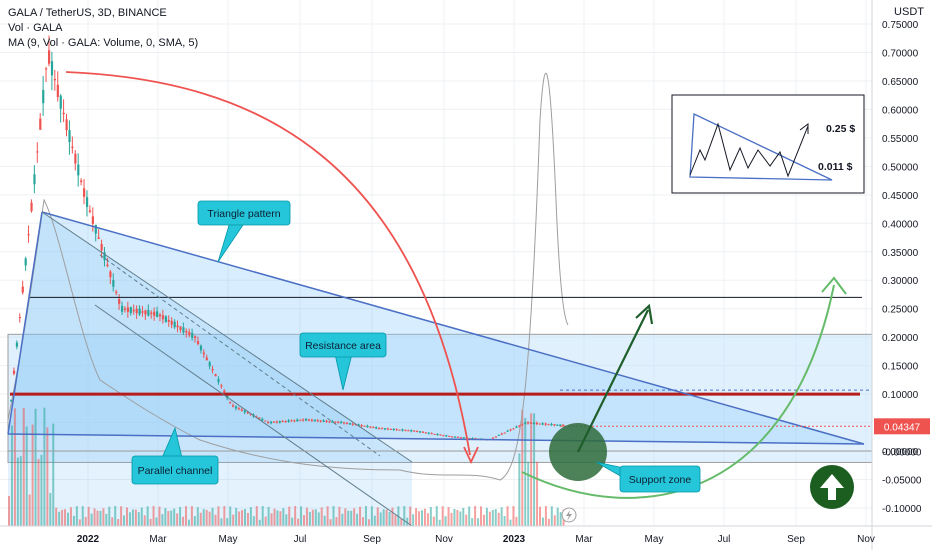  I want to click on symbol-title: GALA / TetherUS, 3D, BINANCE, so click(87, 13).